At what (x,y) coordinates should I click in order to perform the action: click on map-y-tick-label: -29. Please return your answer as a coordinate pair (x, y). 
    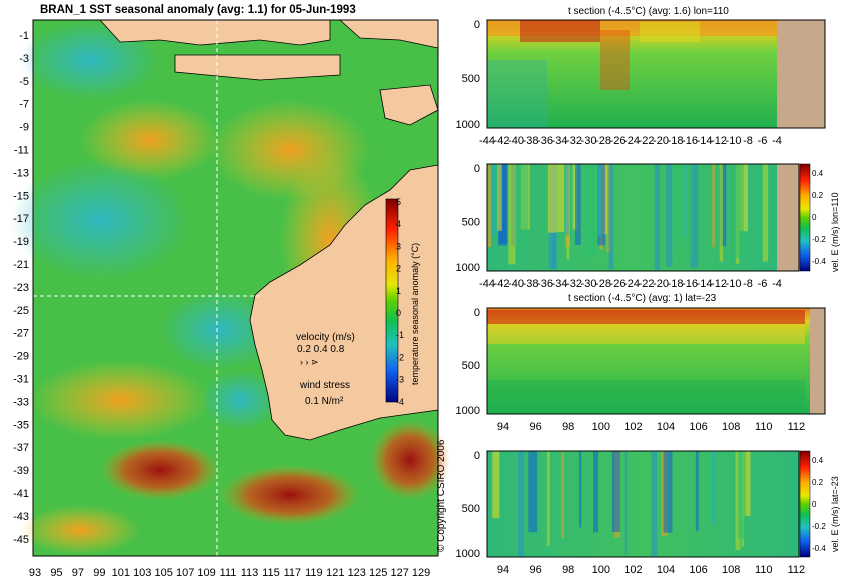
    Looking at the image, I should click on (21, 357).